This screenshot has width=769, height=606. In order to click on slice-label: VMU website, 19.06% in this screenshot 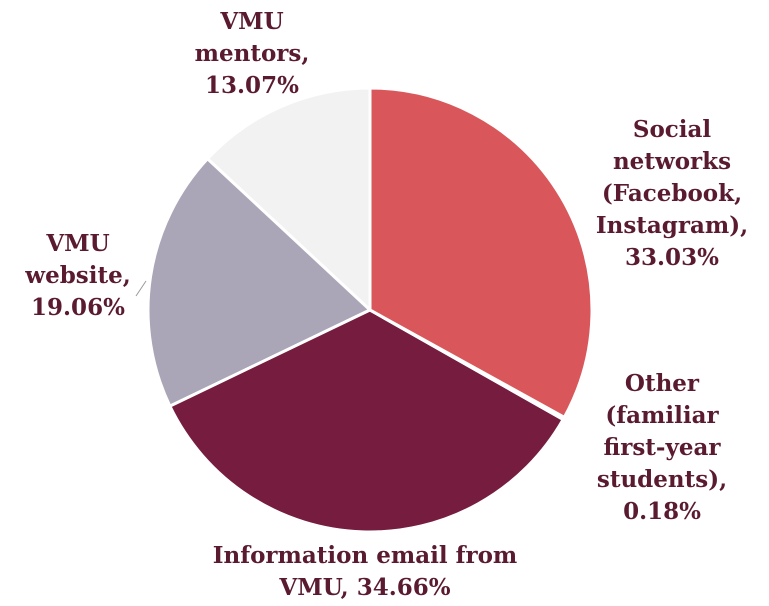, I will do `click(78, 275)`.